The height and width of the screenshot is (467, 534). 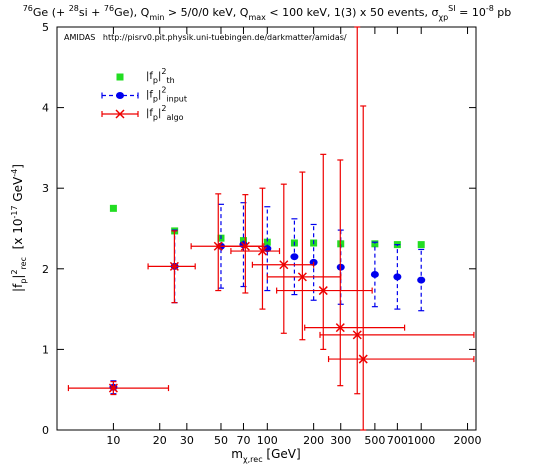 What do you see at coordinates (397, 440) in the screenshot?
I see `x-tick-label: 700` at bounding box center [397, 440].